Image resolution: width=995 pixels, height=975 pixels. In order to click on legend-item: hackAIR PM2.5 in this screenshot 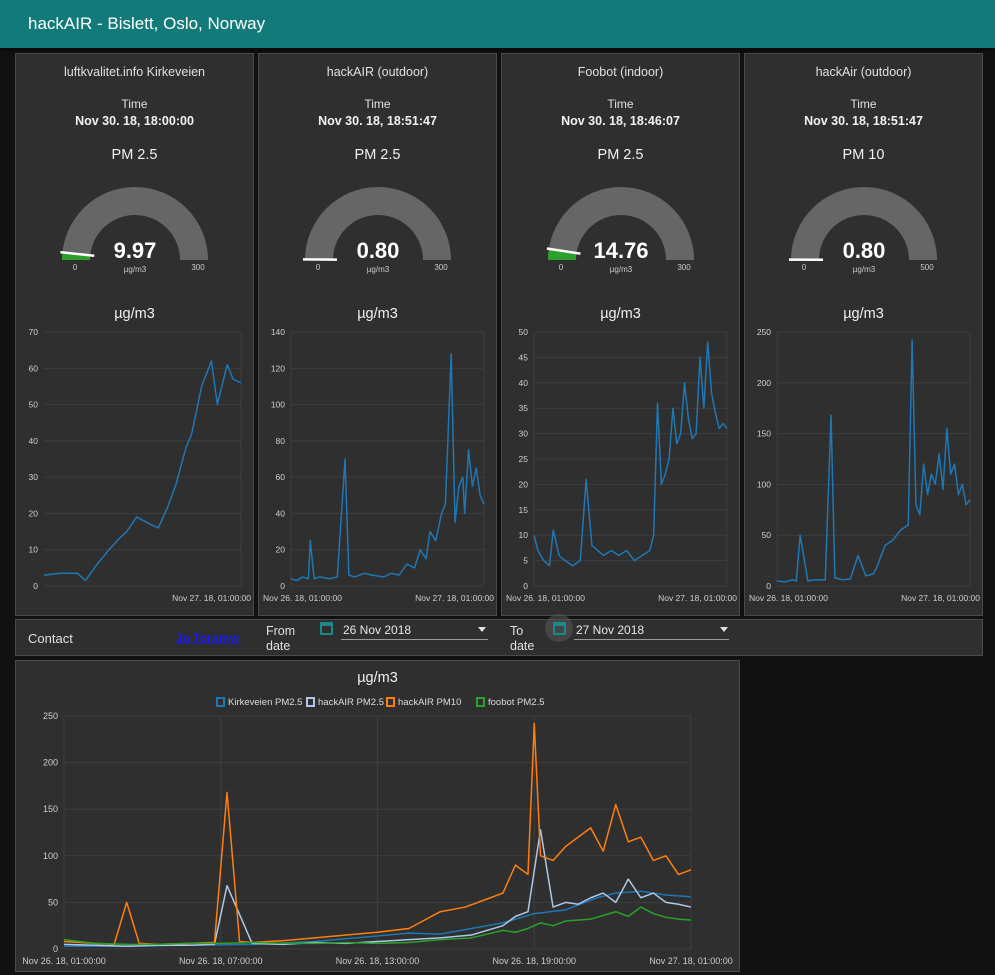, I will do `click(345, 702)`.